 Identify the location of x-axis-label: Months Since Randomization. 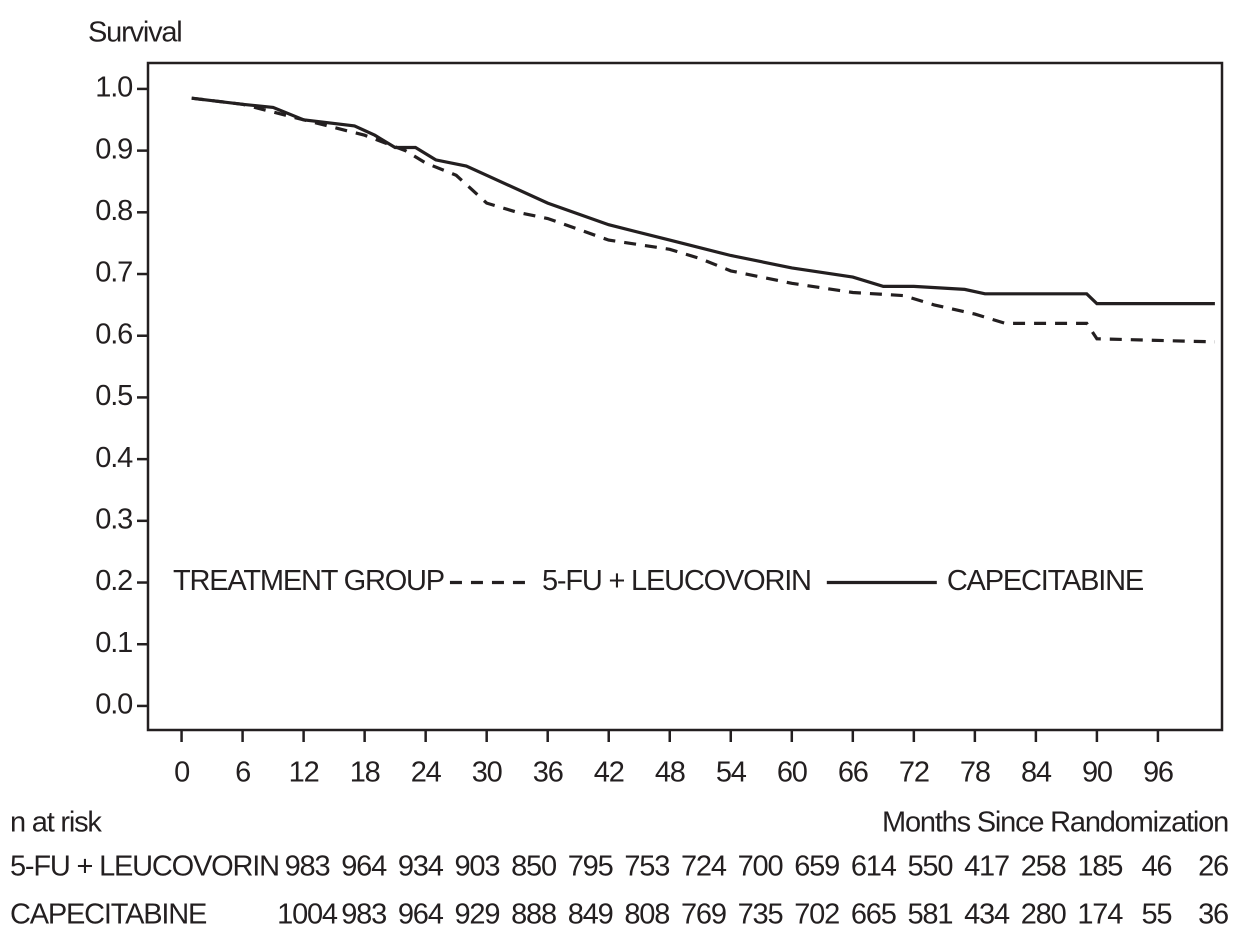
(1055, 823).